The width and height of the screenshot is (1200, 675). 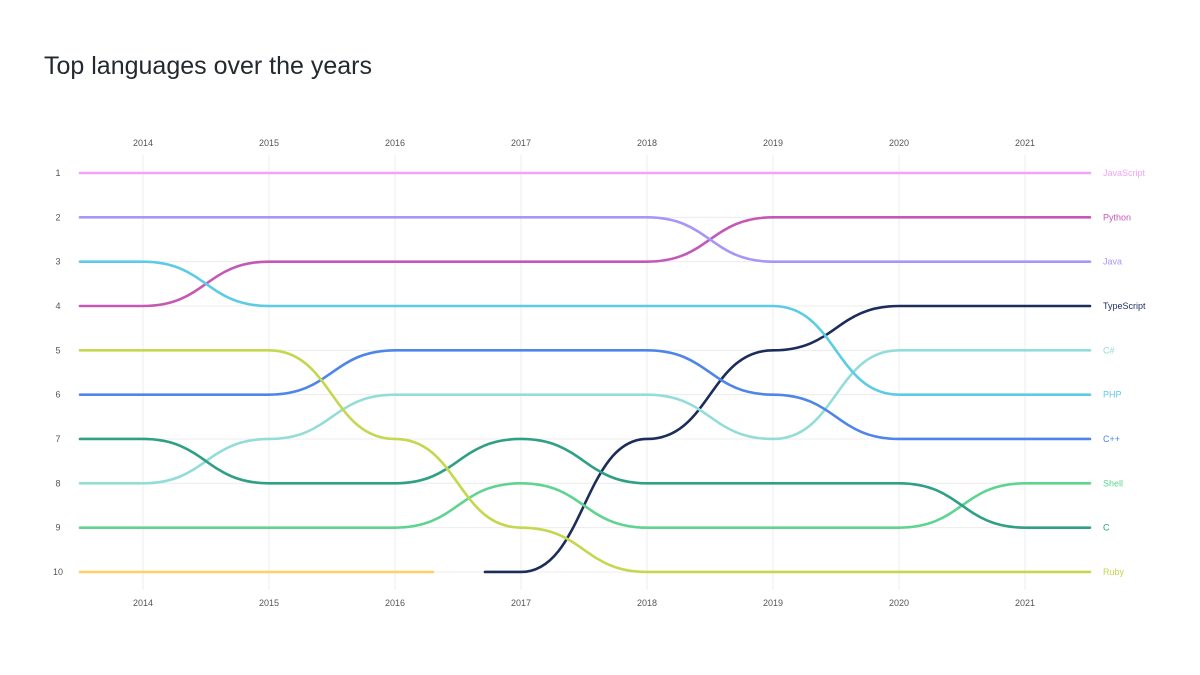 What do you see at coordinates (395, 603) in the screenshot?
I see `x-tick-label-bottom: 2016` at bounding box center [395, 603].